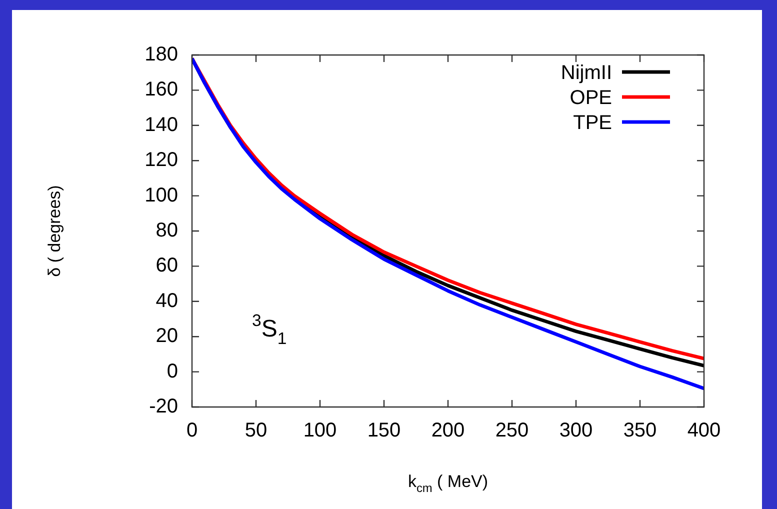 Image resolution: width=777 pixels, height=509 pixels. Describe the element at coordinates (640, 431) in the screenshot. I see `x-tick-label: 350` at that location.